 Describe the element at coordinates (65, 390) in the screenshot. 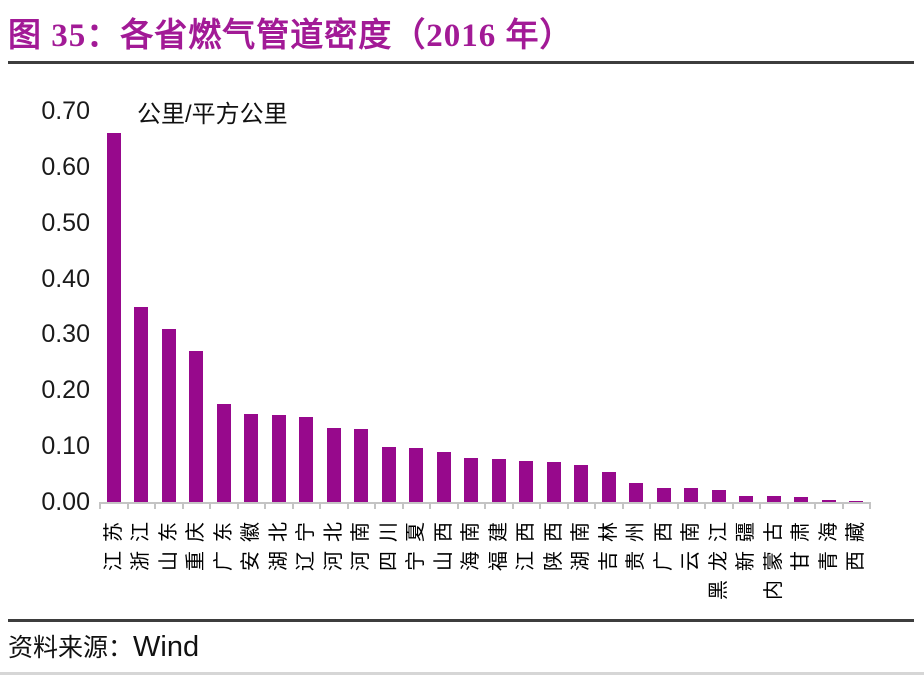

I see `y-axis-tick-label: 0.20` at that location.